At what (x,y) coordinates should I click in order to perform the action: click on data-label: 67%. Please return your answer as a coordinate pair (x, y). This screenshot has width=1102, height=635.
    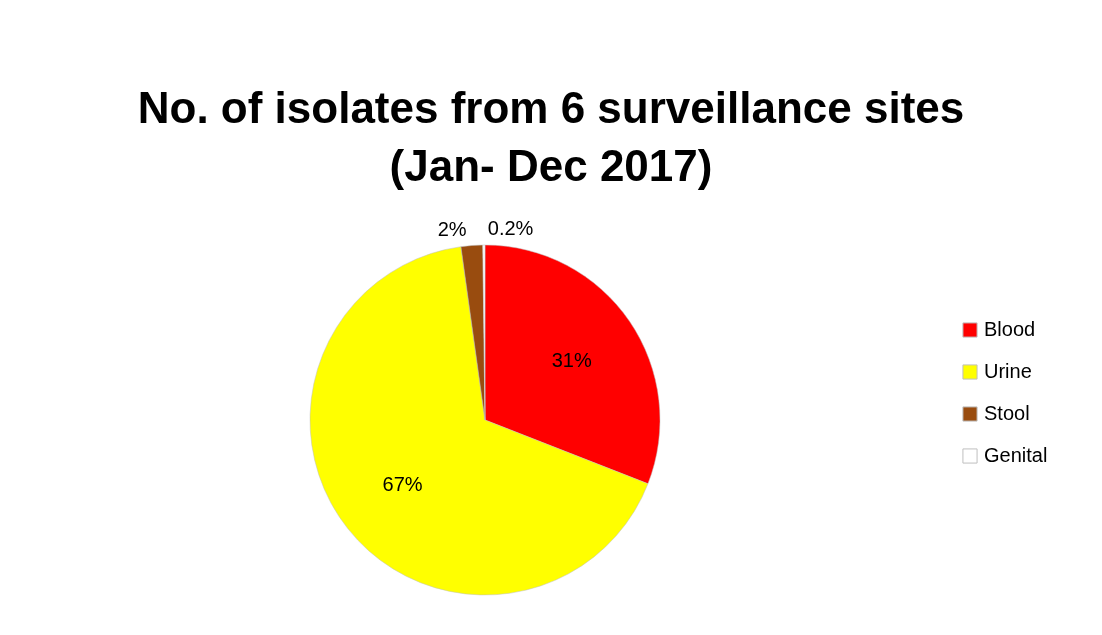
    Looking at the image, I should click on (402, 484).